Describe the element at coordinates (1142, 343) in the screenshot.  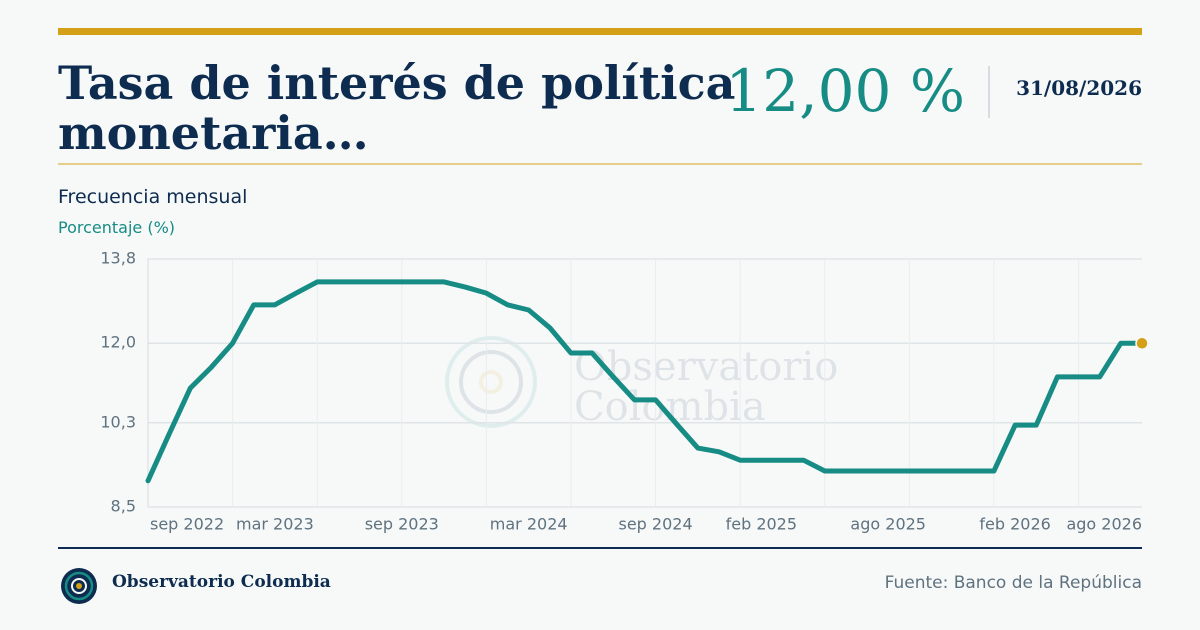
I see `last-point` at that location.